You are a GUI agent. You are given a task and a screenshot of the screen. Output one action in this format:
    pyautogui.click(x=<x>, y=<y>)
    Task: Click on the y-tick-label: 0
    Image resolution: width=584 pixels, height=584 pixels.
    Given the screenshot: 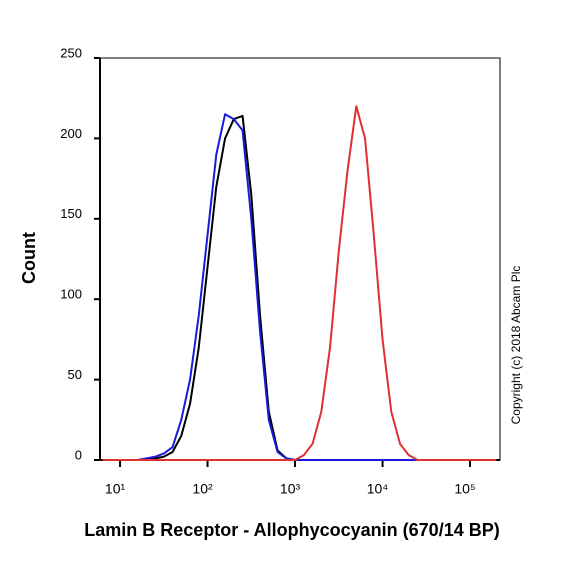 What is the action you would take?
    pyautogui.click(x=78, y=454)
    